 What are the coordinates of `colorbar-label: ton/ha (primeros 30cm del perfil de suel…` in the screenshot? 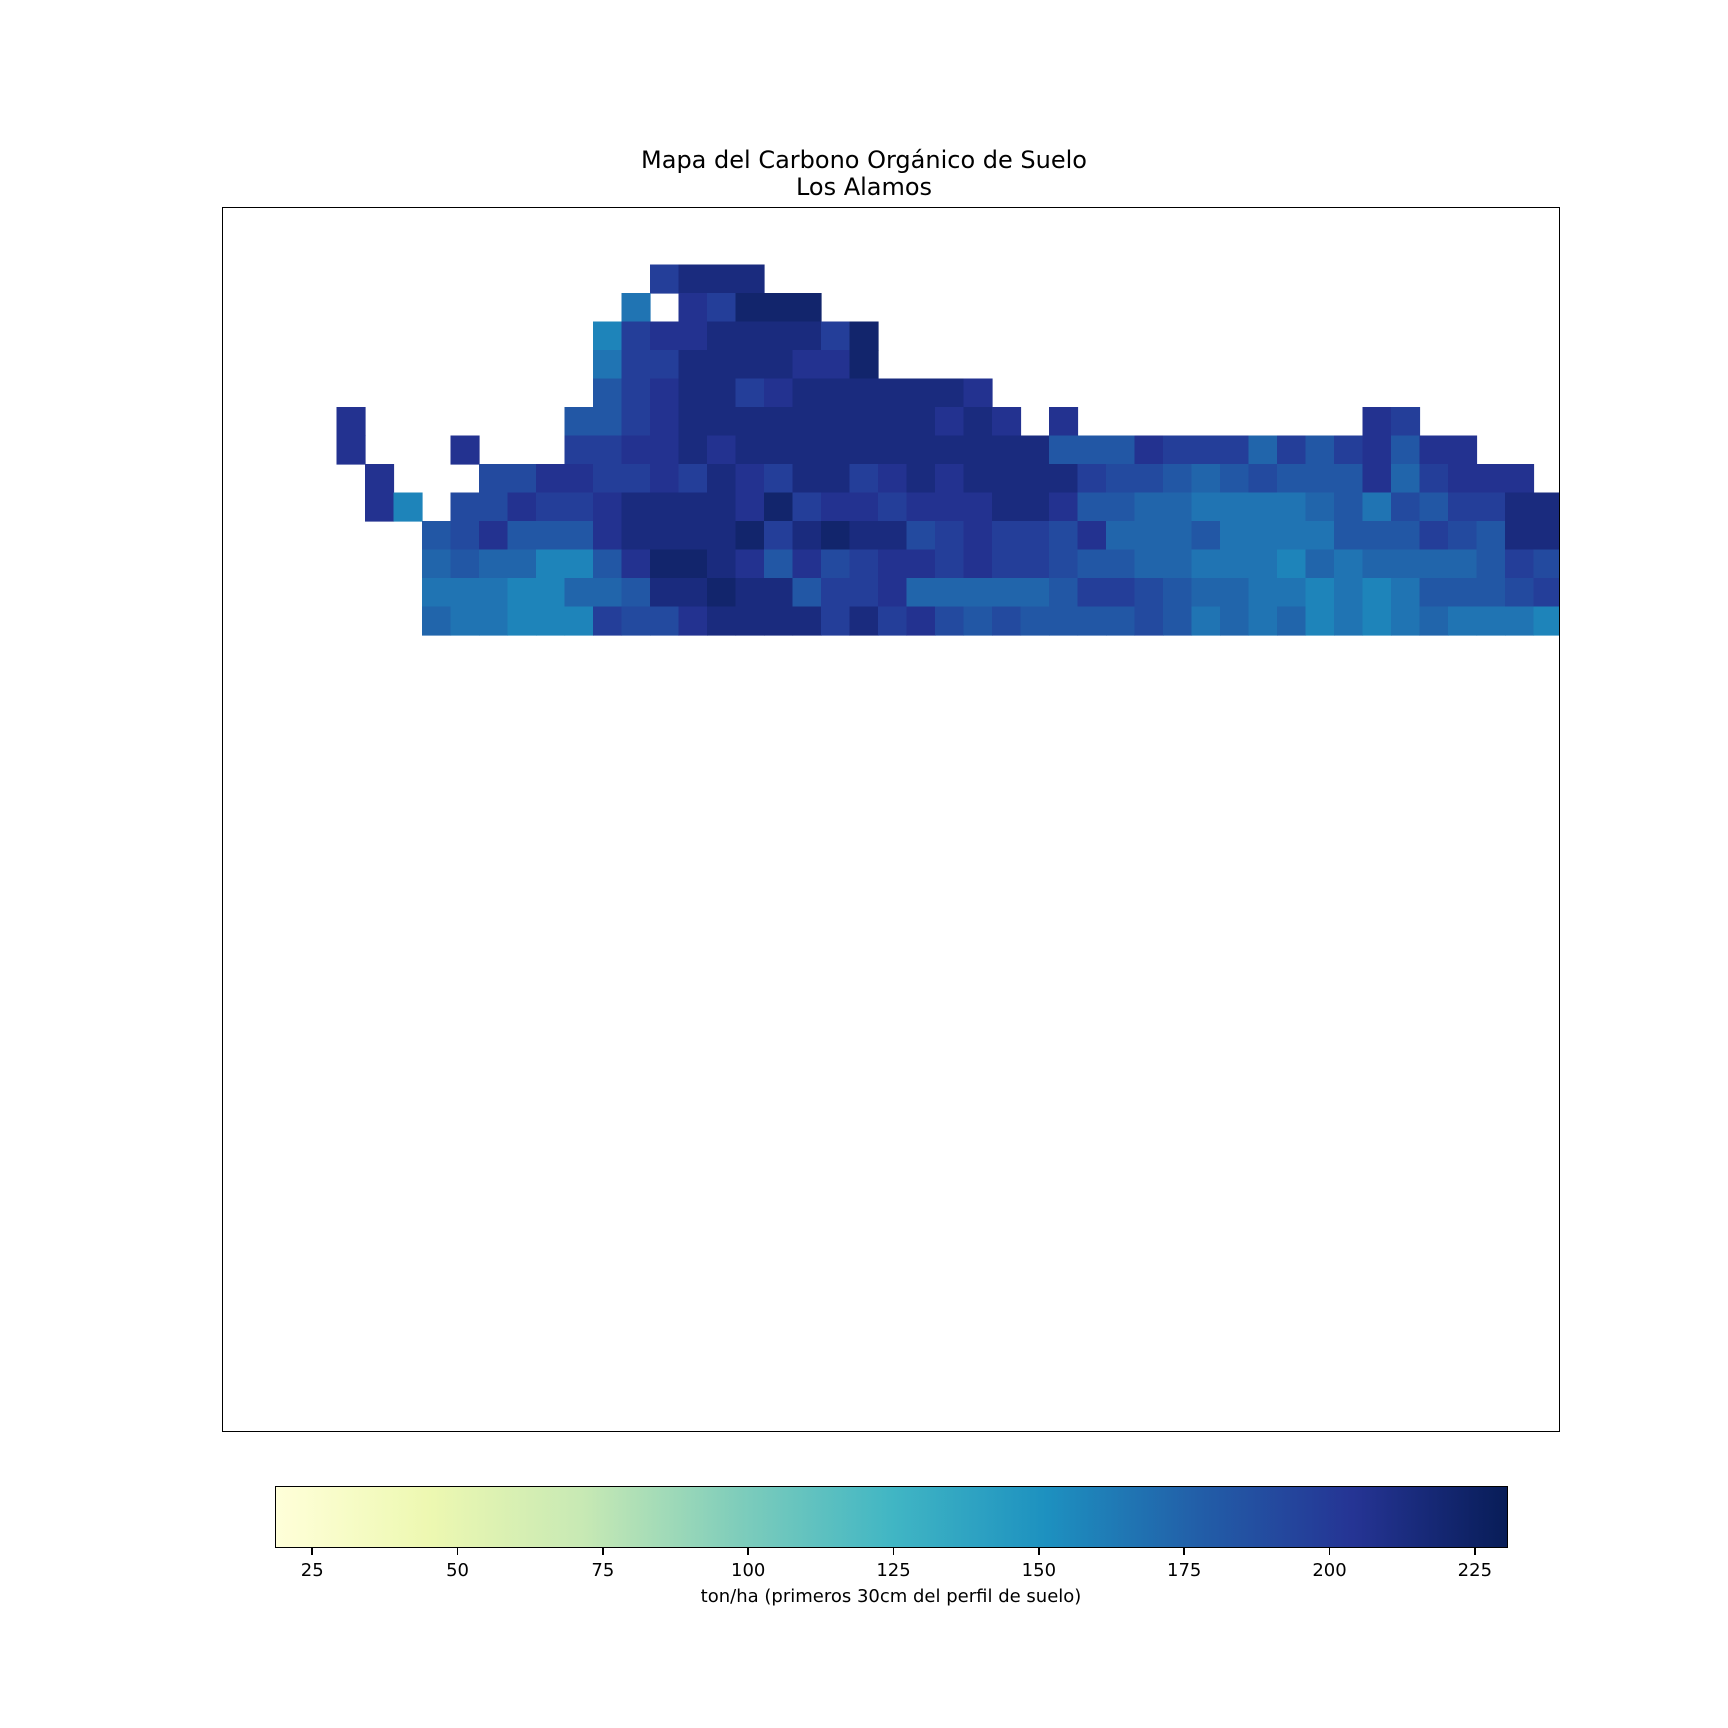 It's located at (891, 1596).